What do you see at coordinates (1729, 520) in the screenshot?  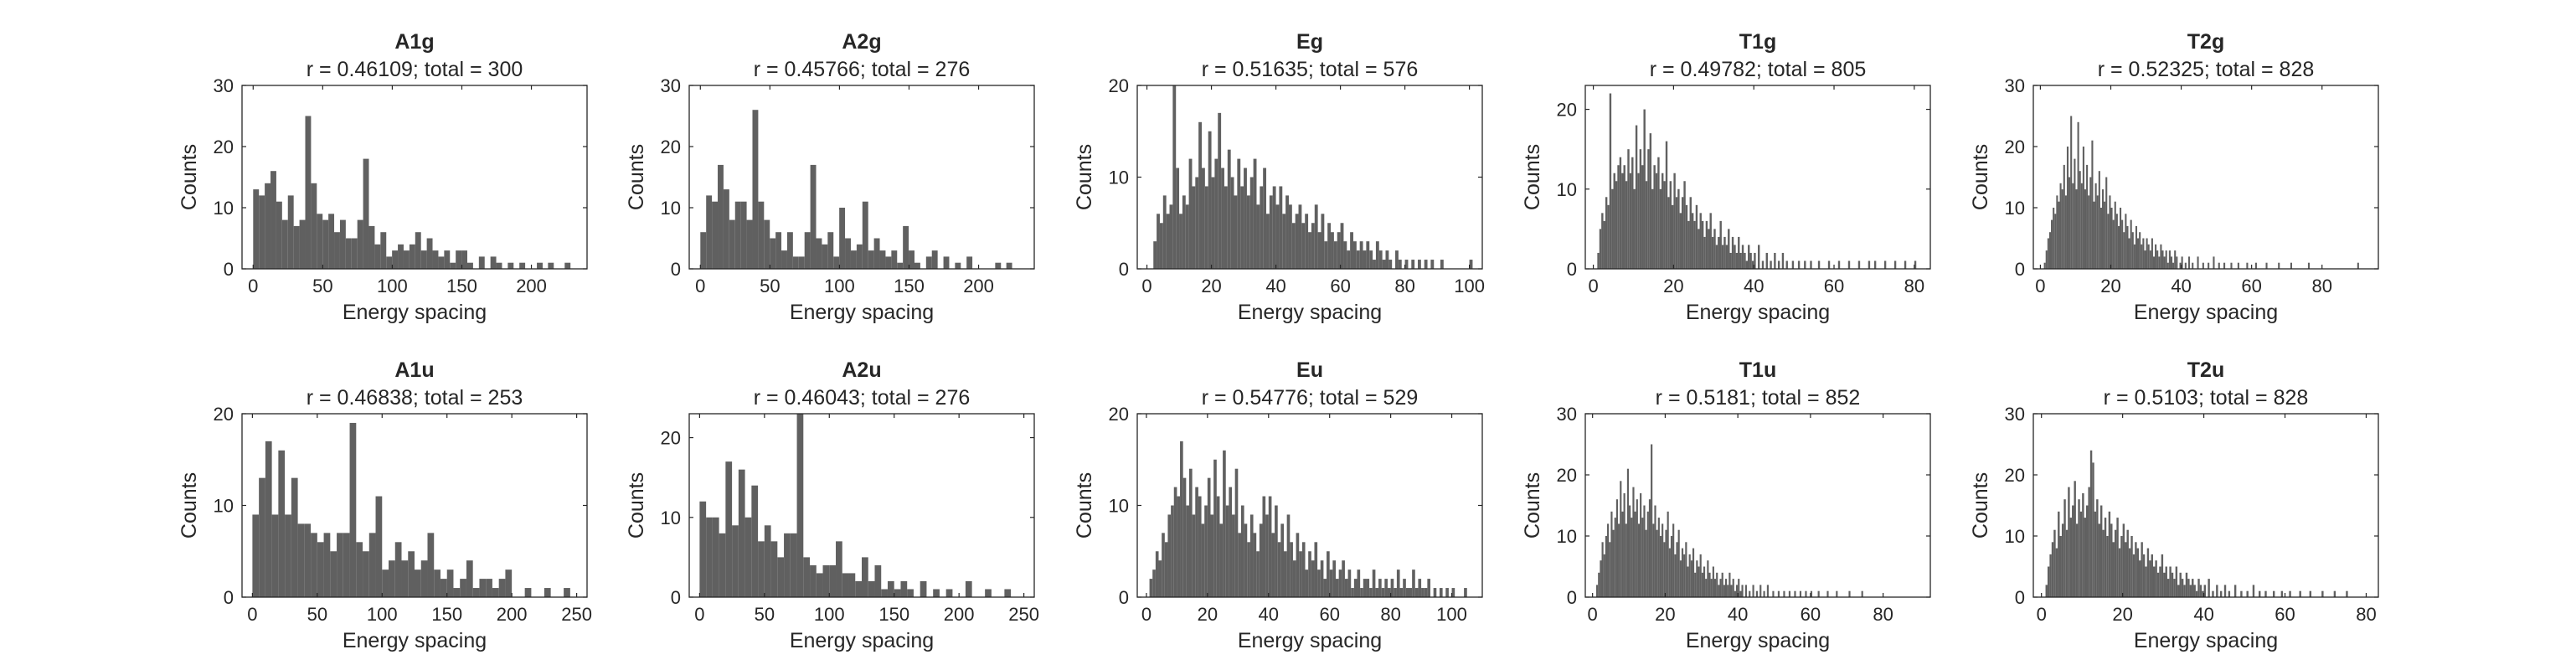 I see `bars` at bounding box center [1729, 520].